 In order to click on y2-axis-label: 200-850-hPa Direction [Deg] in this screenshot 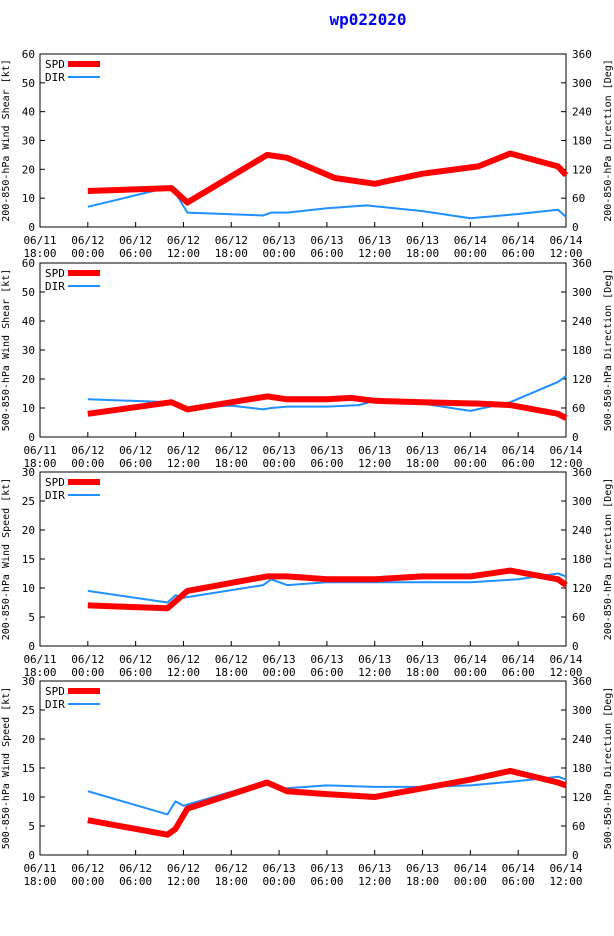, I will do `click(608, 559)`.